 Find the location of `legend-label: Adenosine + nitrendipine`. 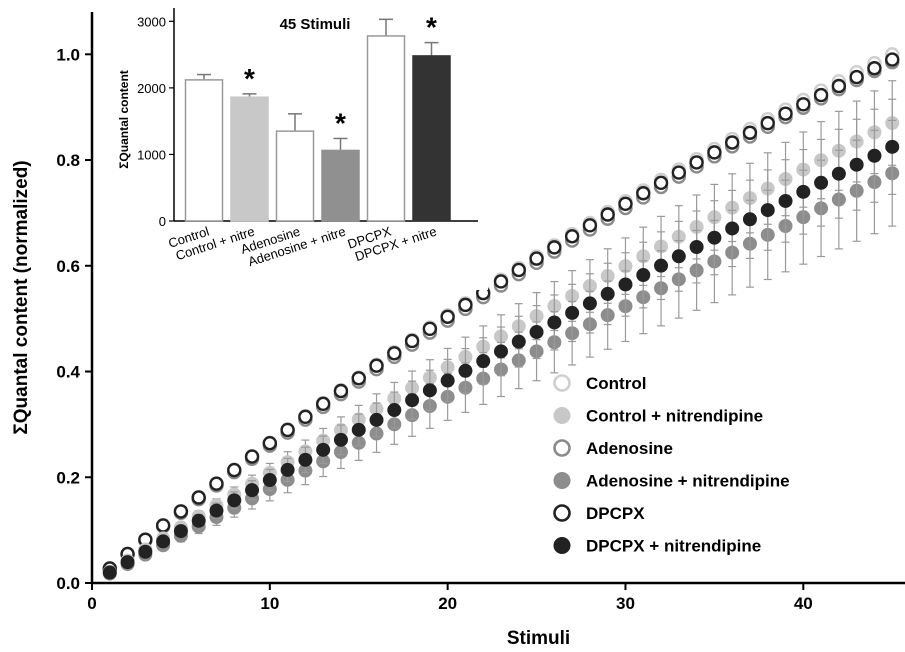

legend-label: Adenosine + nitrendipine is located at coordinates (688, 481).